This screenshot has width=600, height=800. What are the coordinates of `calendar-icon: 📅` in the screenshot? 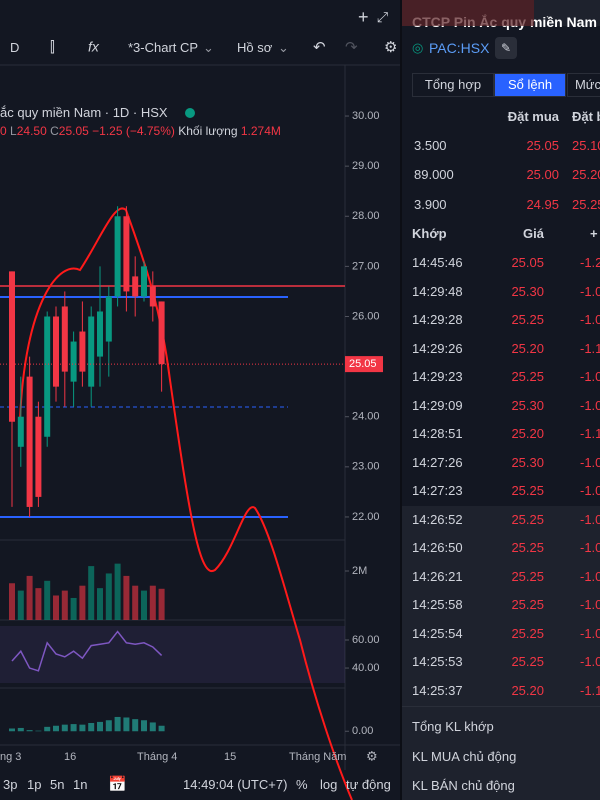 It's located at (117, 784).